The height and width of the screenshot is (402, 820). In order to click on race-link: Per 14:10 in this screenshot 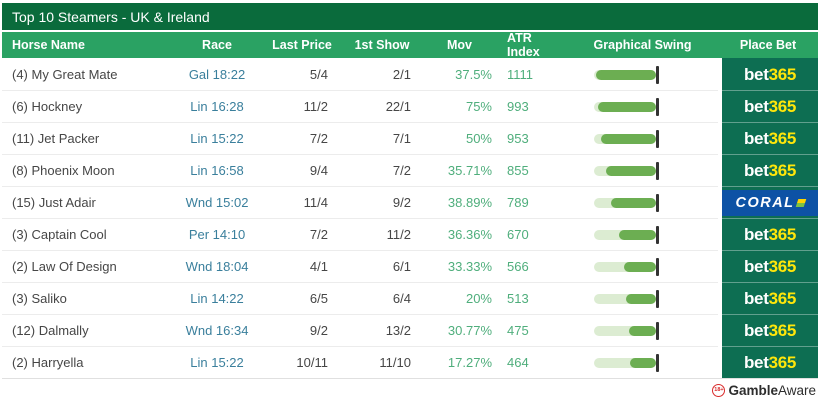, I will do `click(217, 234)`.